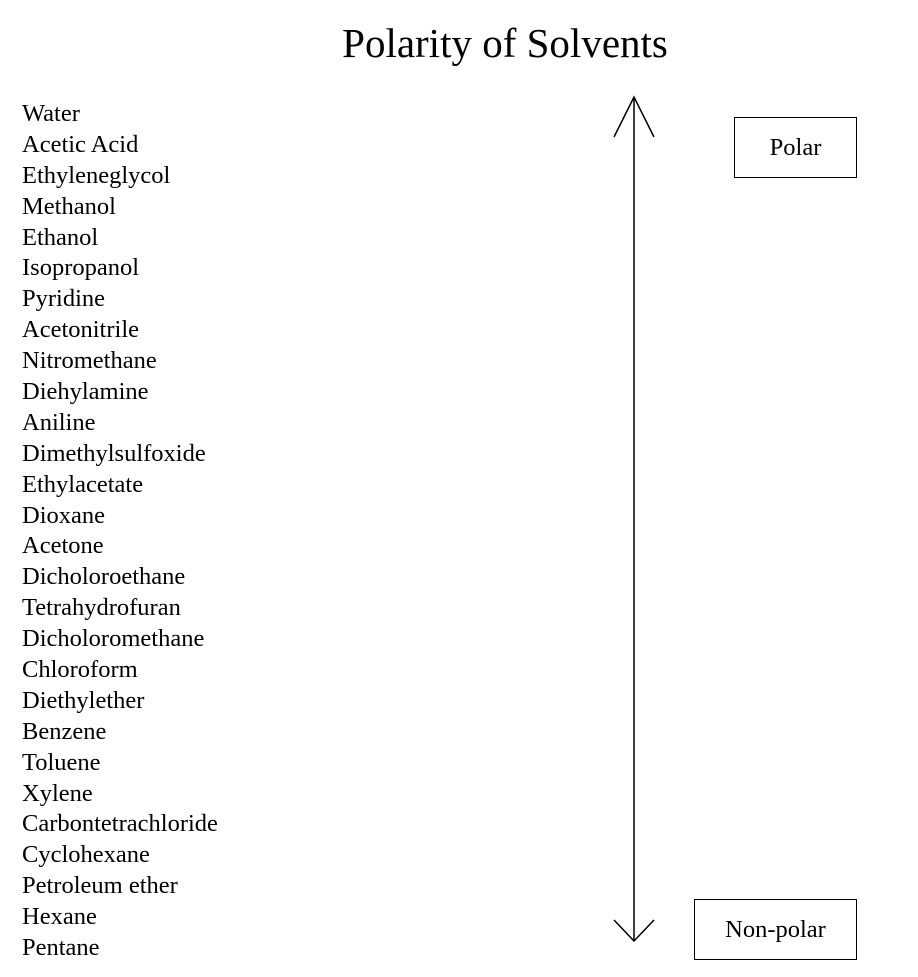 Image resolution: width=918 pixels, height=977 pixels. I want to click on nonpolar-label-box: Non-polar, so click(775, 929).